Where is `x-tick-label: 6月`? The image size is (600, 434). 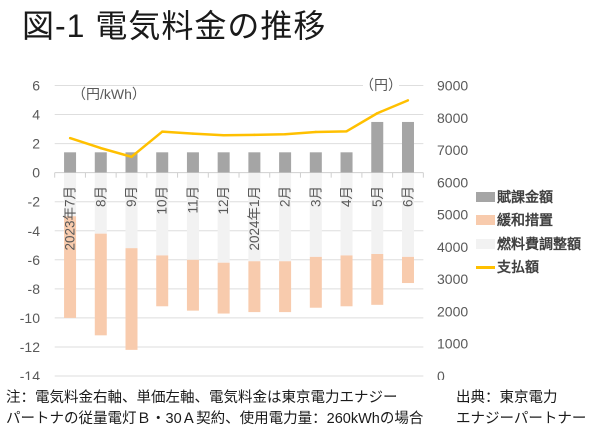 x-tick-label: 6月 is located at coordinates (407, 196).